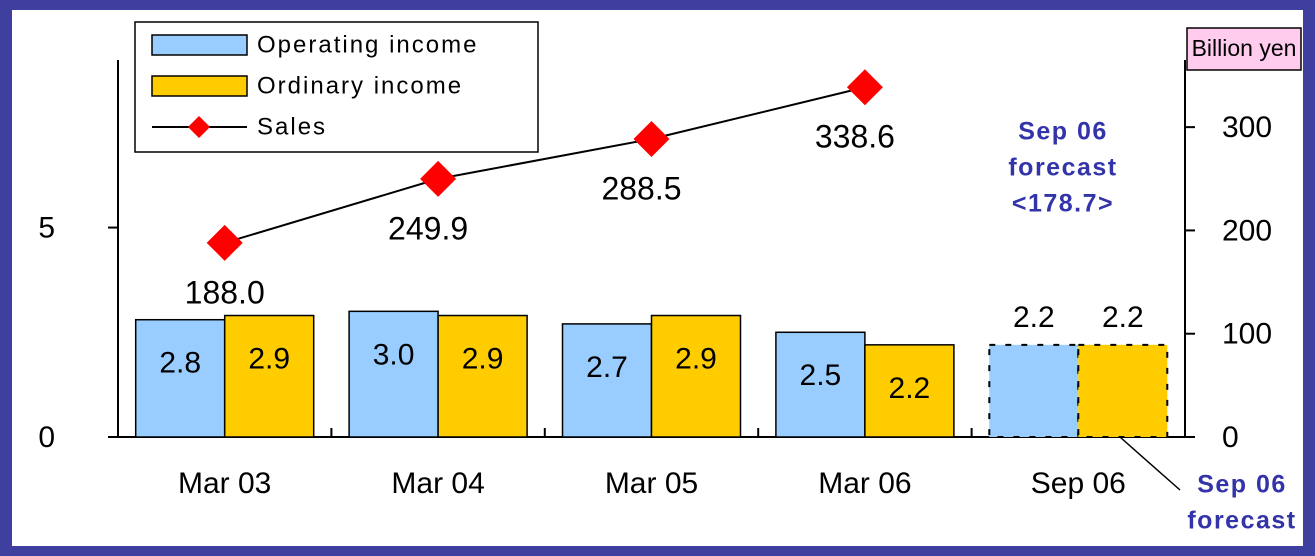  Describe the element at coordinates (1230, 437) in the screenshot. I see `y2-tick-label: 0` at that location.